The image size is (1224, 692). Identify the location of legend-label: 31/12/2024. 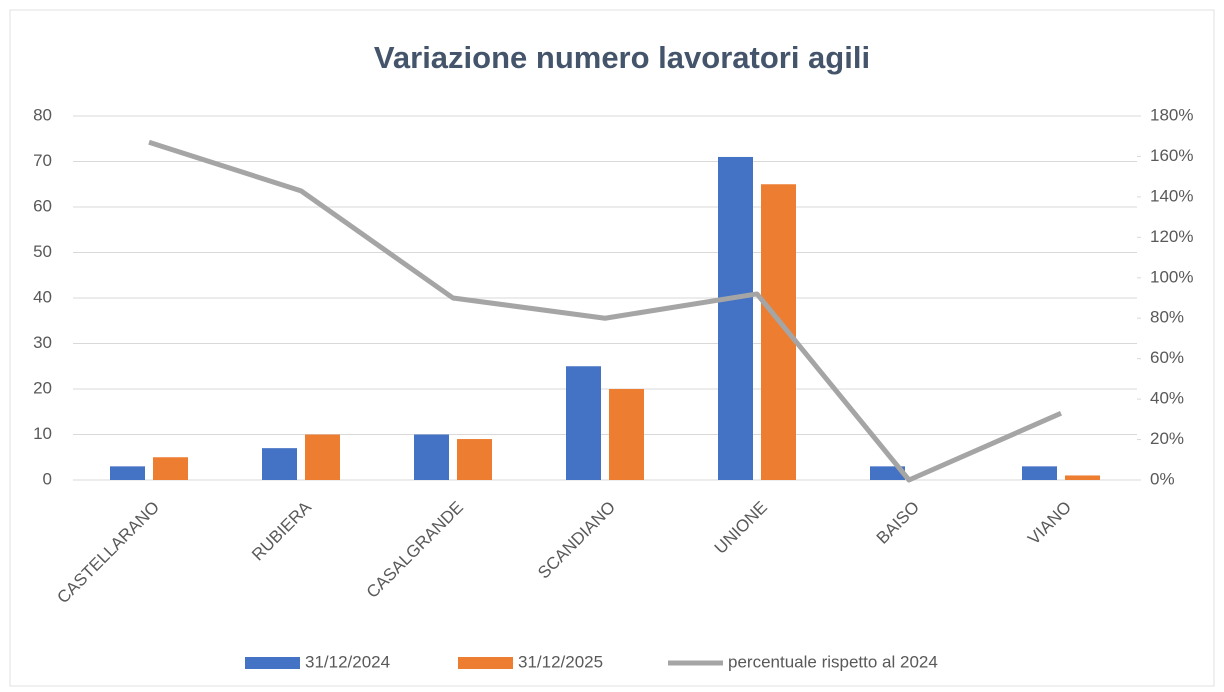
(347, 661).